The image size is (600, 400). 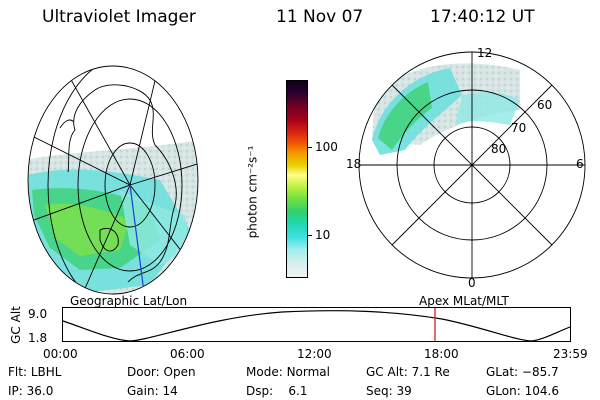 What do you see at coordinates (129, 301) in the screenshot?
I see `geographic-caption: Geographic Lat/Lon` at bounding box center [129, 301].